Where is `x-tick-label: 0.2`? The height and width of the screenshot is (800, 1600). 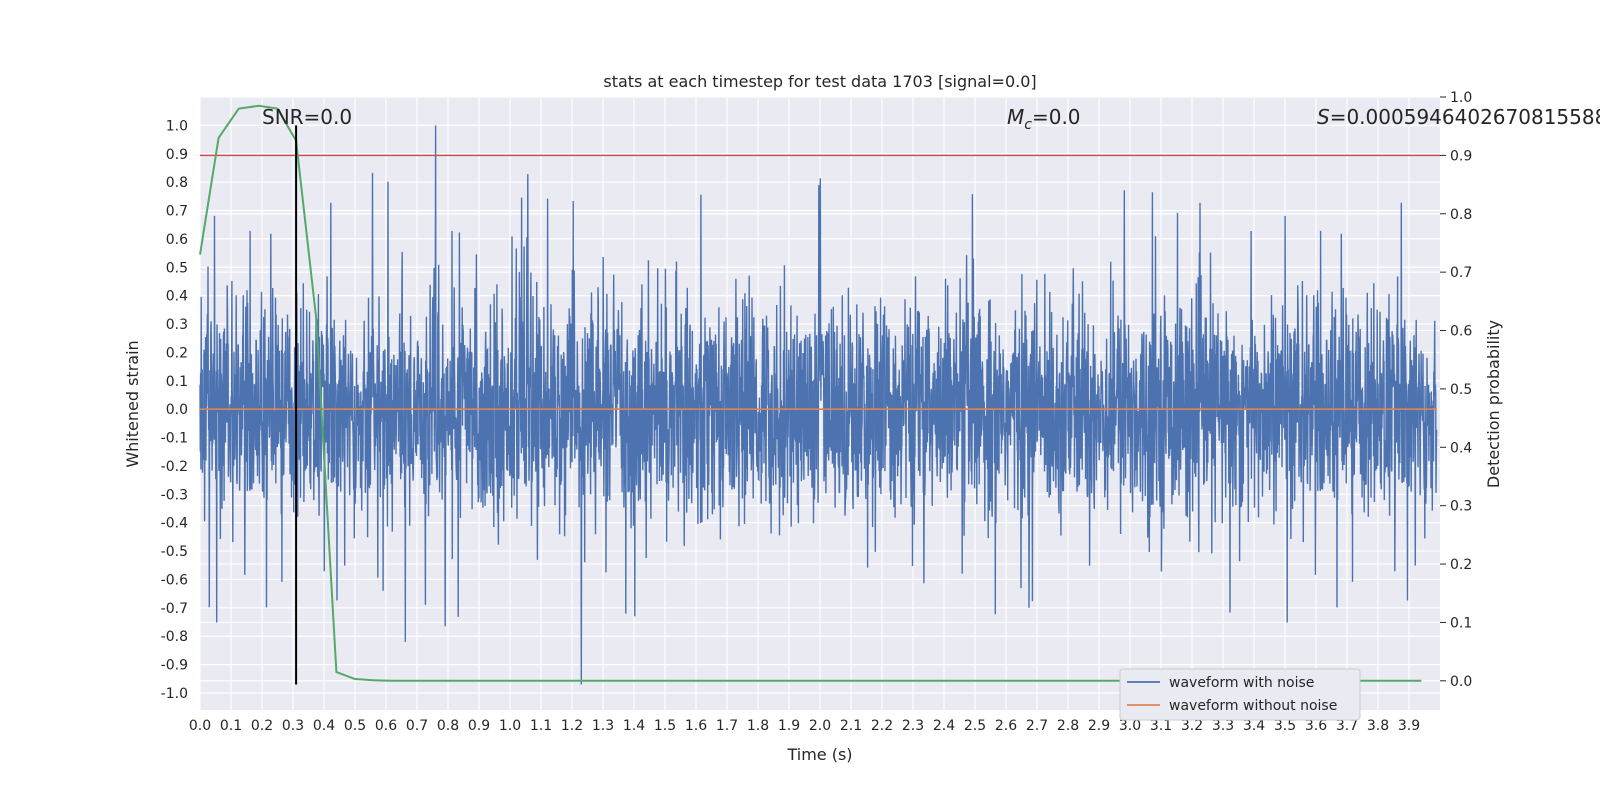 x-tick-label: 0.2 is located at coordinates (262, 726).